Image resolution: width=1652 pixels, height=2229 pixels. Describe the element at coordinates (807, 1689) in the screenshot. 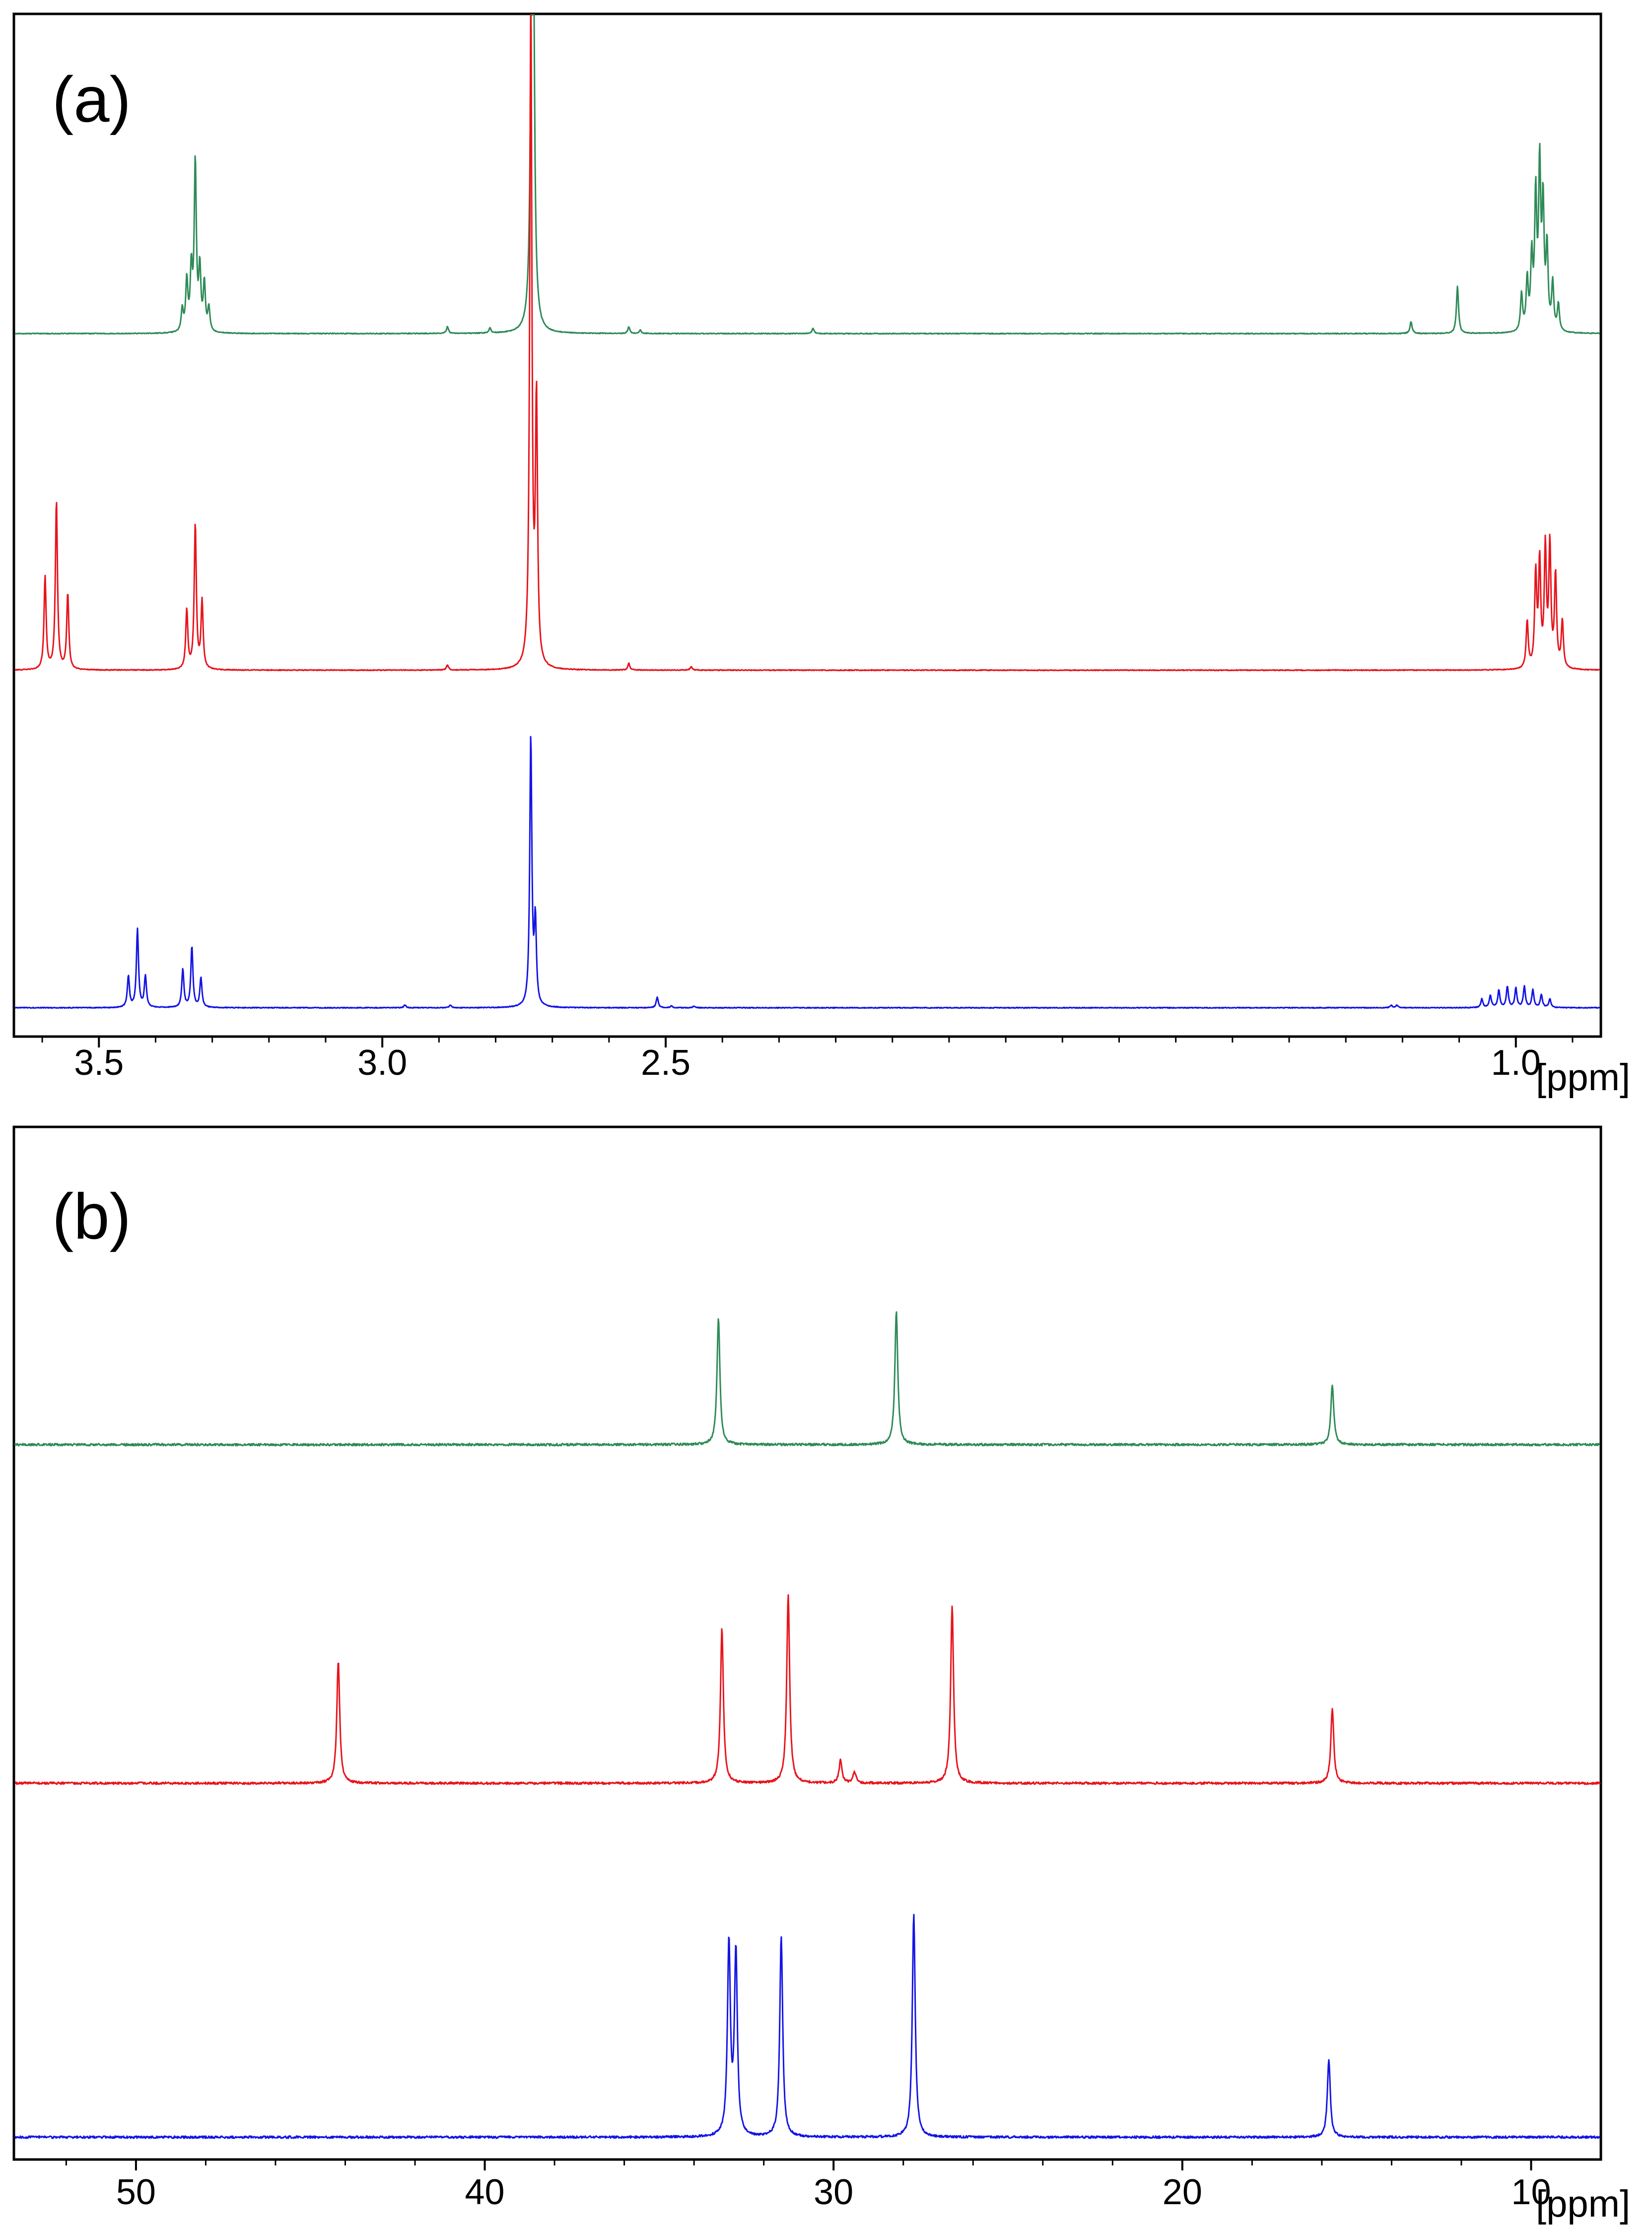

I see `panel-b-series-2-trace` at that location.